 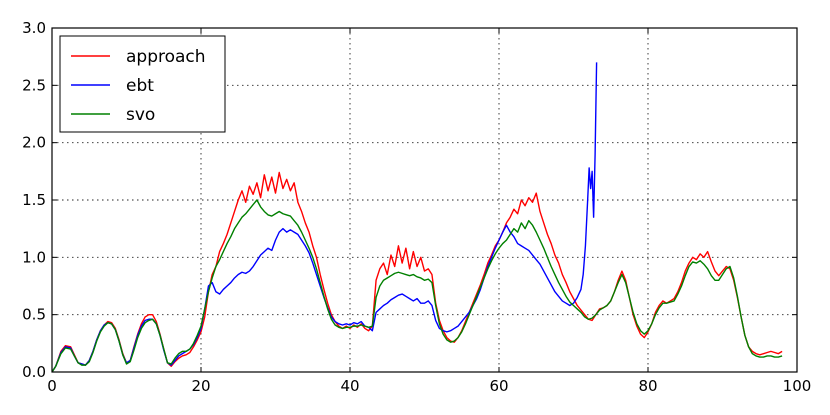 What do you see at coordinates (34, 257) in the screenshot?
I see `y-tick-label: 1.0` at bounding box center [34, 257].